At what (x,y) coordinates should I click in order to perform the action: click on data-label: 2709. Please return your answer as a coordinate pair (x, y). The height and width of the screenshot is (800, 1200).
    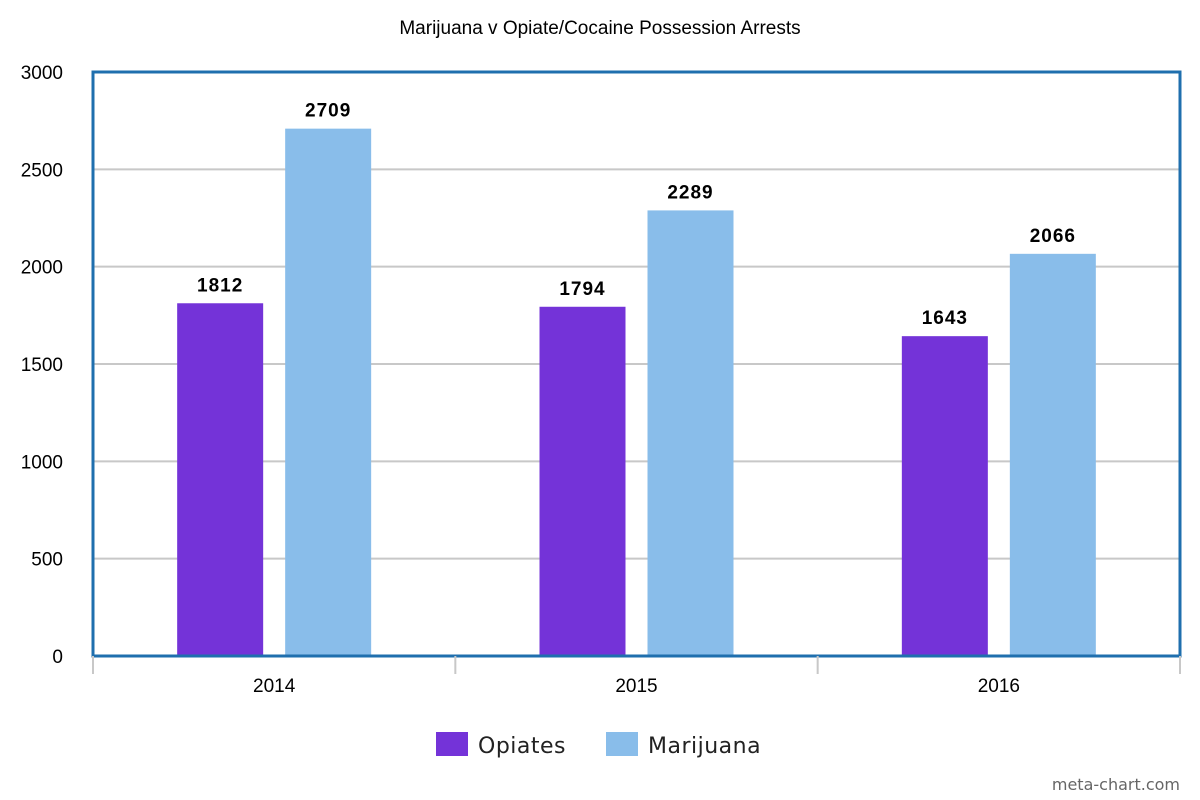
    Looking at the image, I should click on (328, 111).